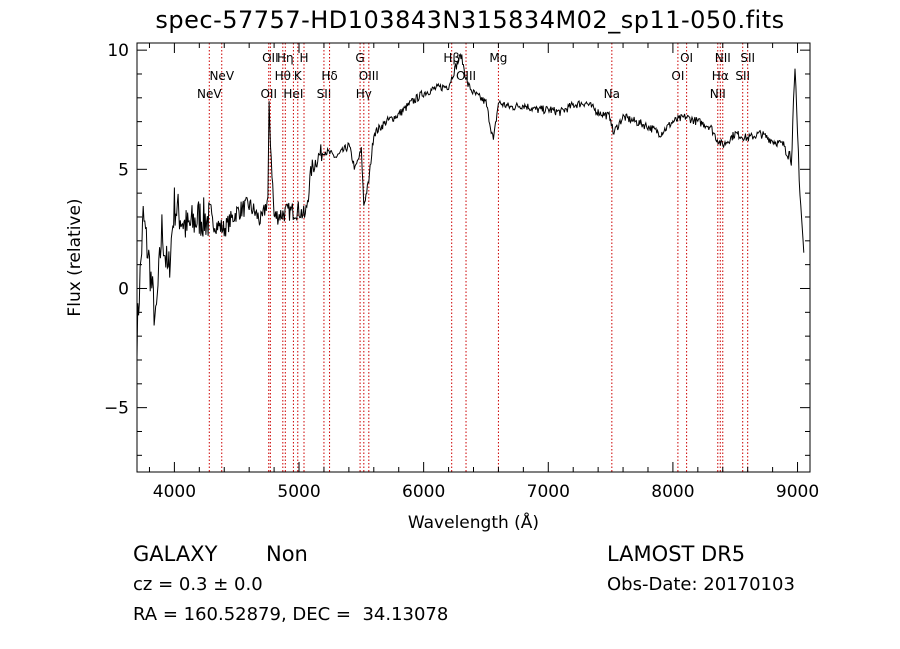 The image size is (900, 649). Describe the element at coordinates (198, 584) in the screenshot. I see `redshift-text: cz = 0.3 ± 0.0` at that location.